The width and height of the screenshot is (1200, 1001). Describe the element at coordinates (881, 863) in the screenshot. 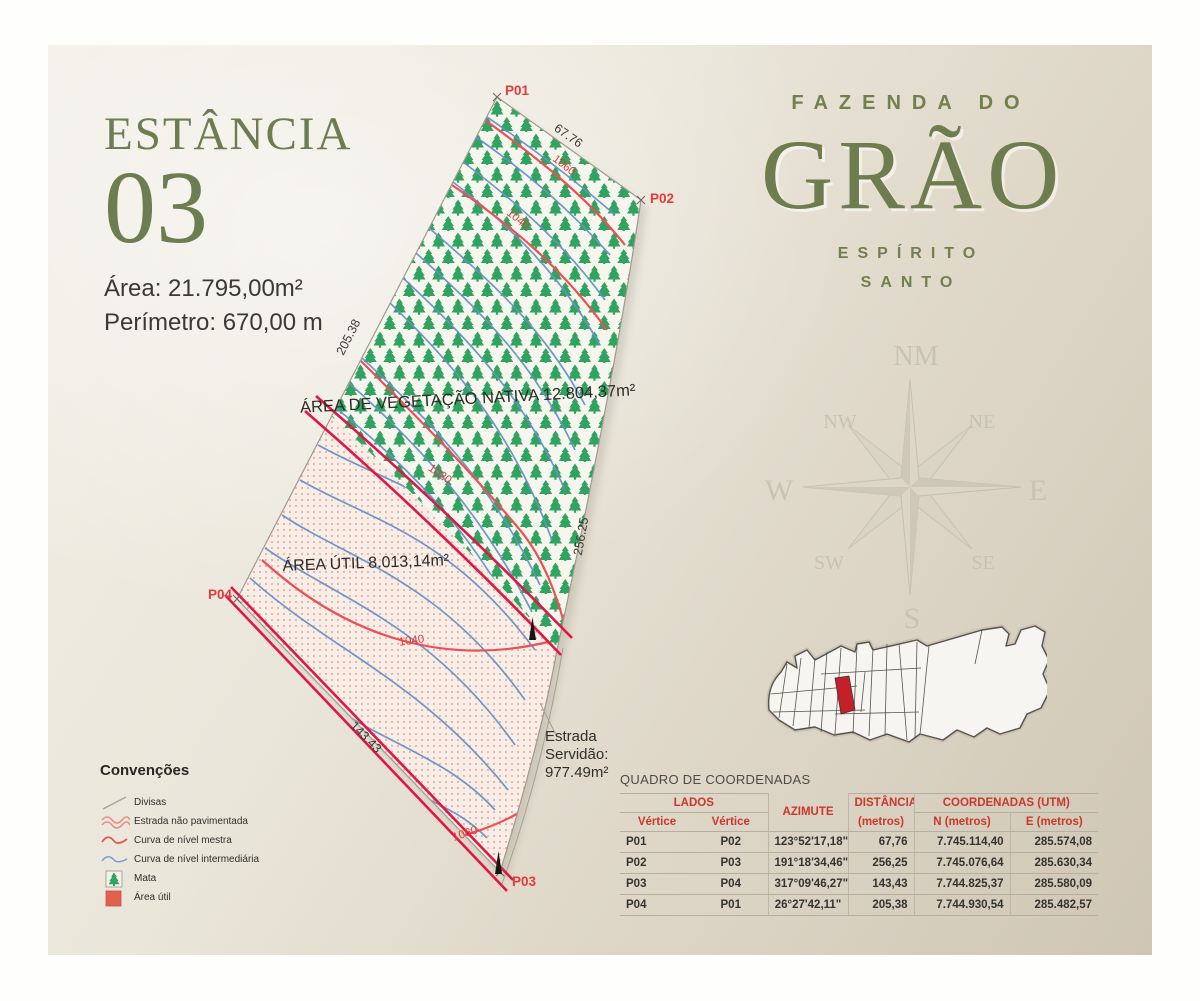

I see `cell-distancia: 256,25` at that location.